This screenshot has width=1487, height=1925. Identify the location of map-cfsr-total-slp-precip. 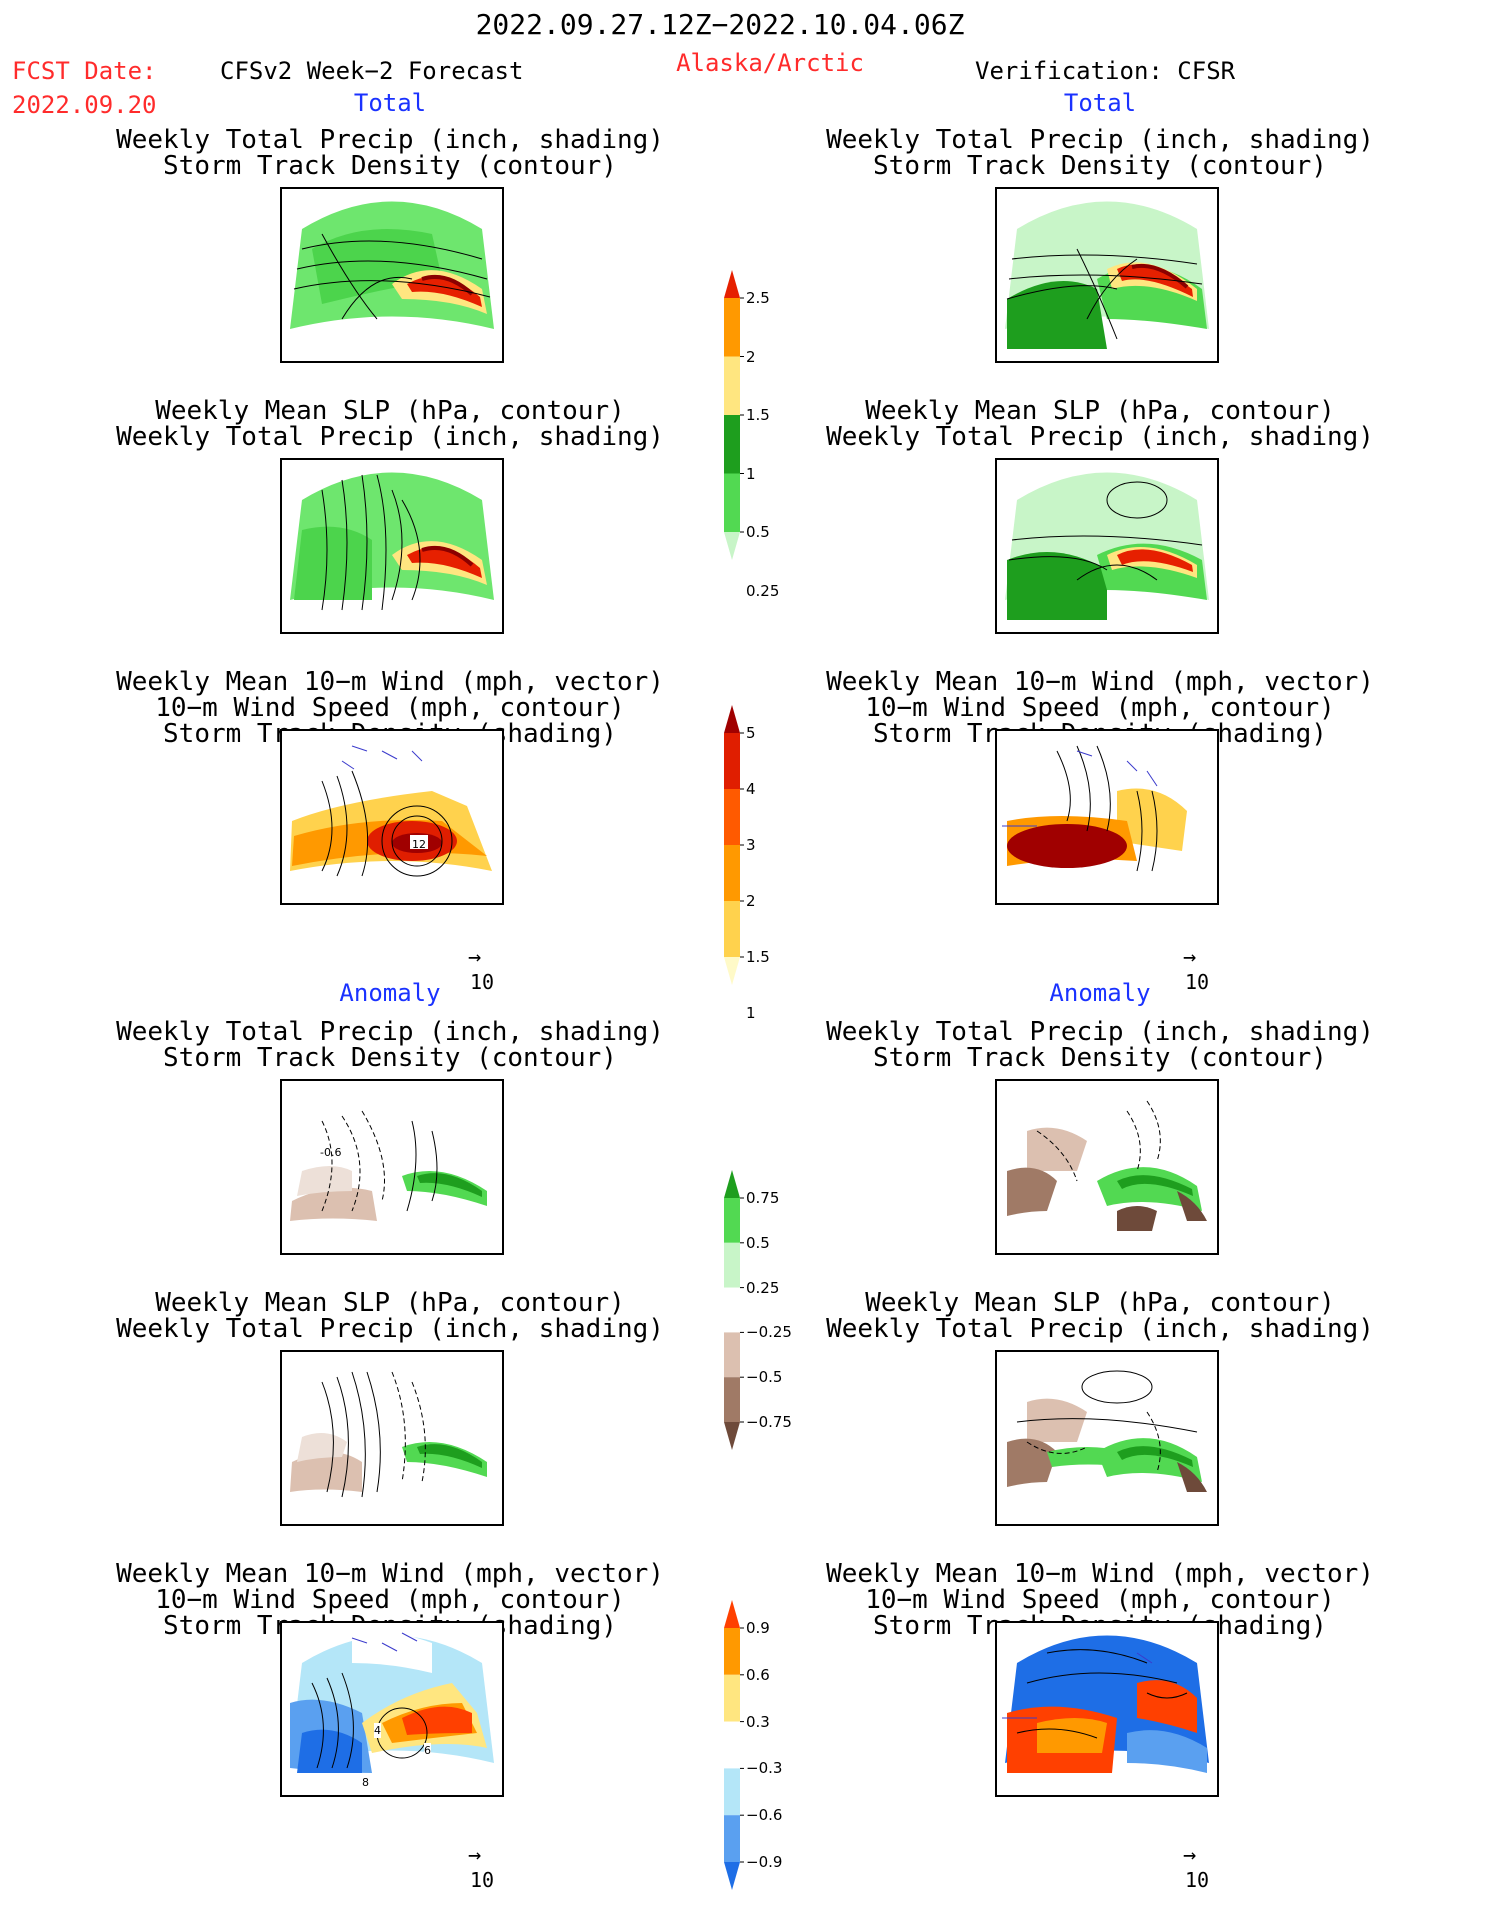
(1107, 546).